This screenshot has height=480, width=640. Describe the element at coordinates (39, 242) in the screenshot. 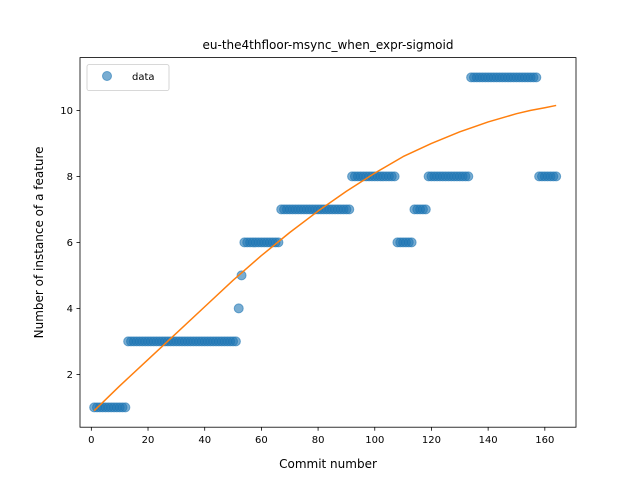

I see `y-axis-label: Number of instance of a feature` at that location.